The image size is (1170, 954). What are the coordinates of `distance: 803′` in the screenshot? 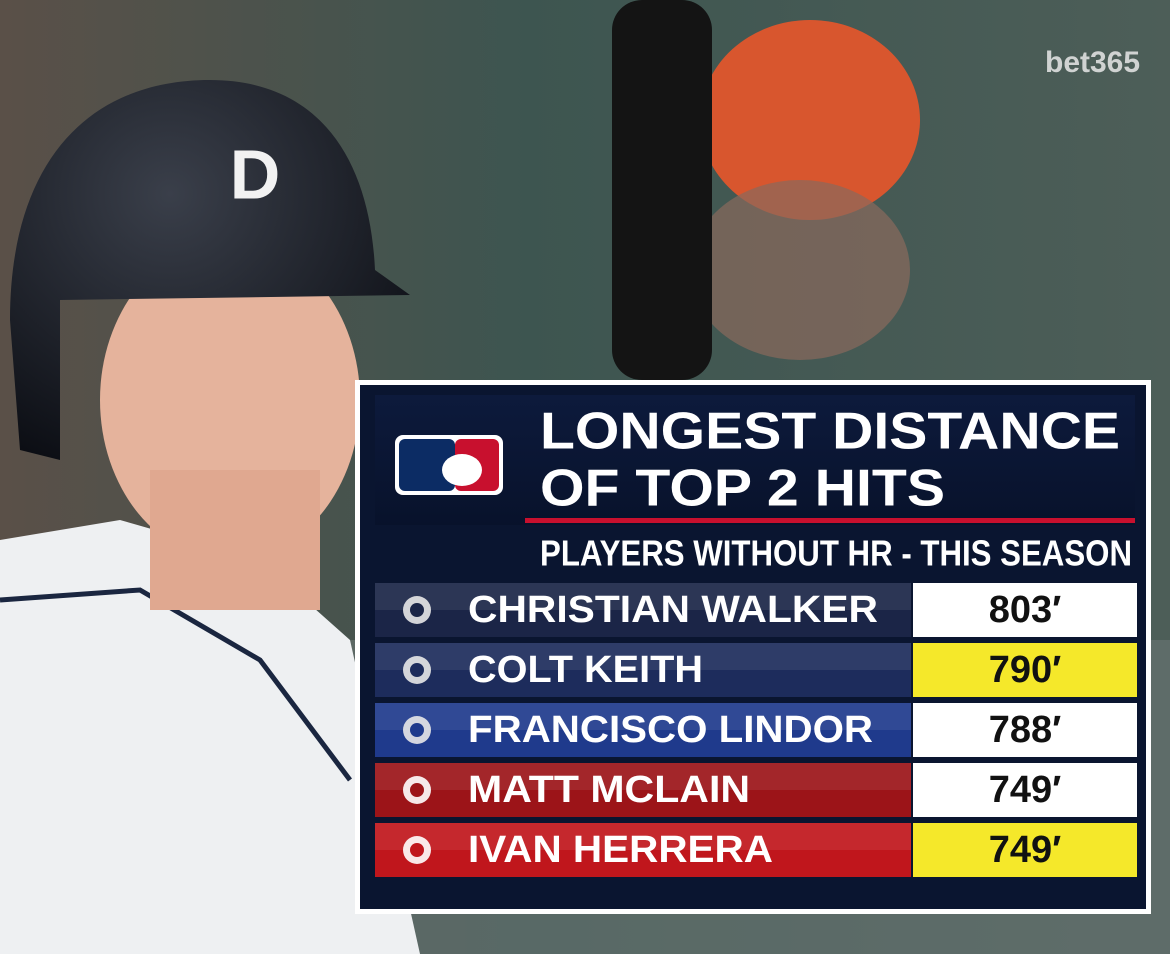 It's located at (1025, 610).